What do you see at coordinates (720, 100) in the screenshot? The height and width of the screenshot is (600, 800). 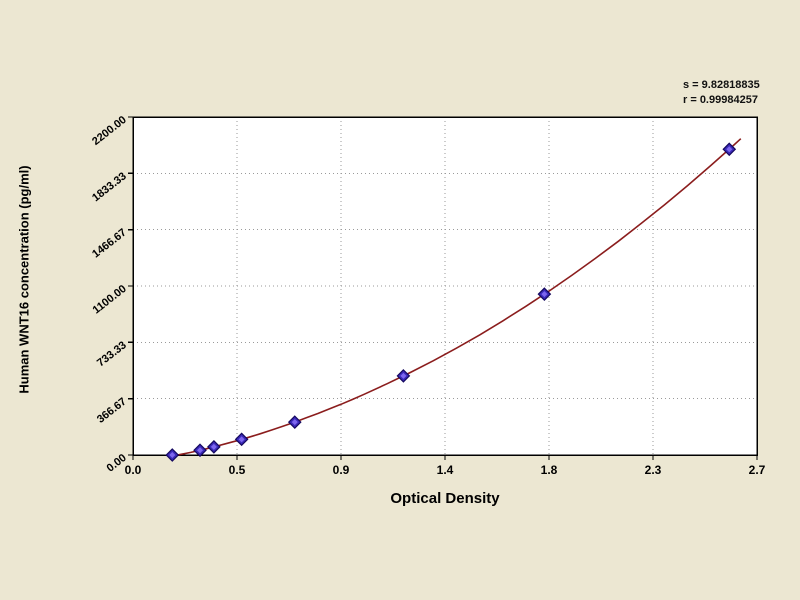 I see `fit-stat-r: r = 0.99984257` at bounding box center [720, 100].